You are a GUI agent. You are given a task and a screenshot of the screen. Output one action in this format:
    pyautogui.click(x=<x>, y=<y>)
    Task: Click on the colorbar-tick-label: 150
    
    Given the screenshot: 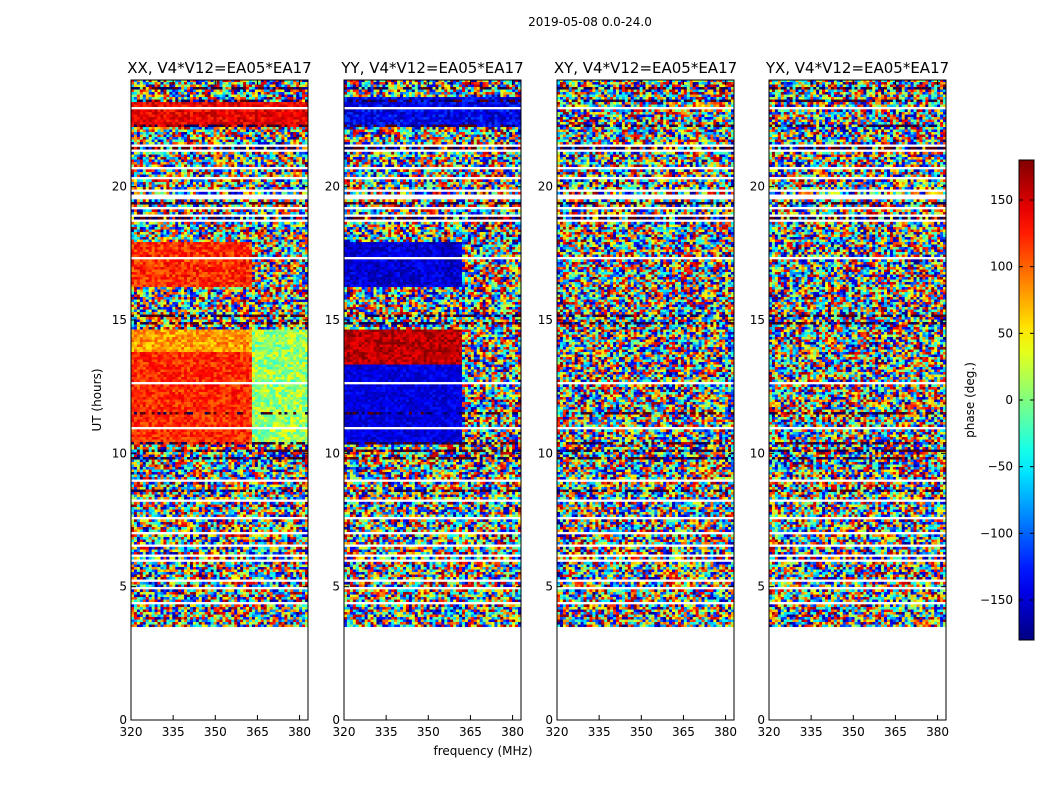 What is the action you would take?
    pyautogui.click(x=1001, y=200)
    